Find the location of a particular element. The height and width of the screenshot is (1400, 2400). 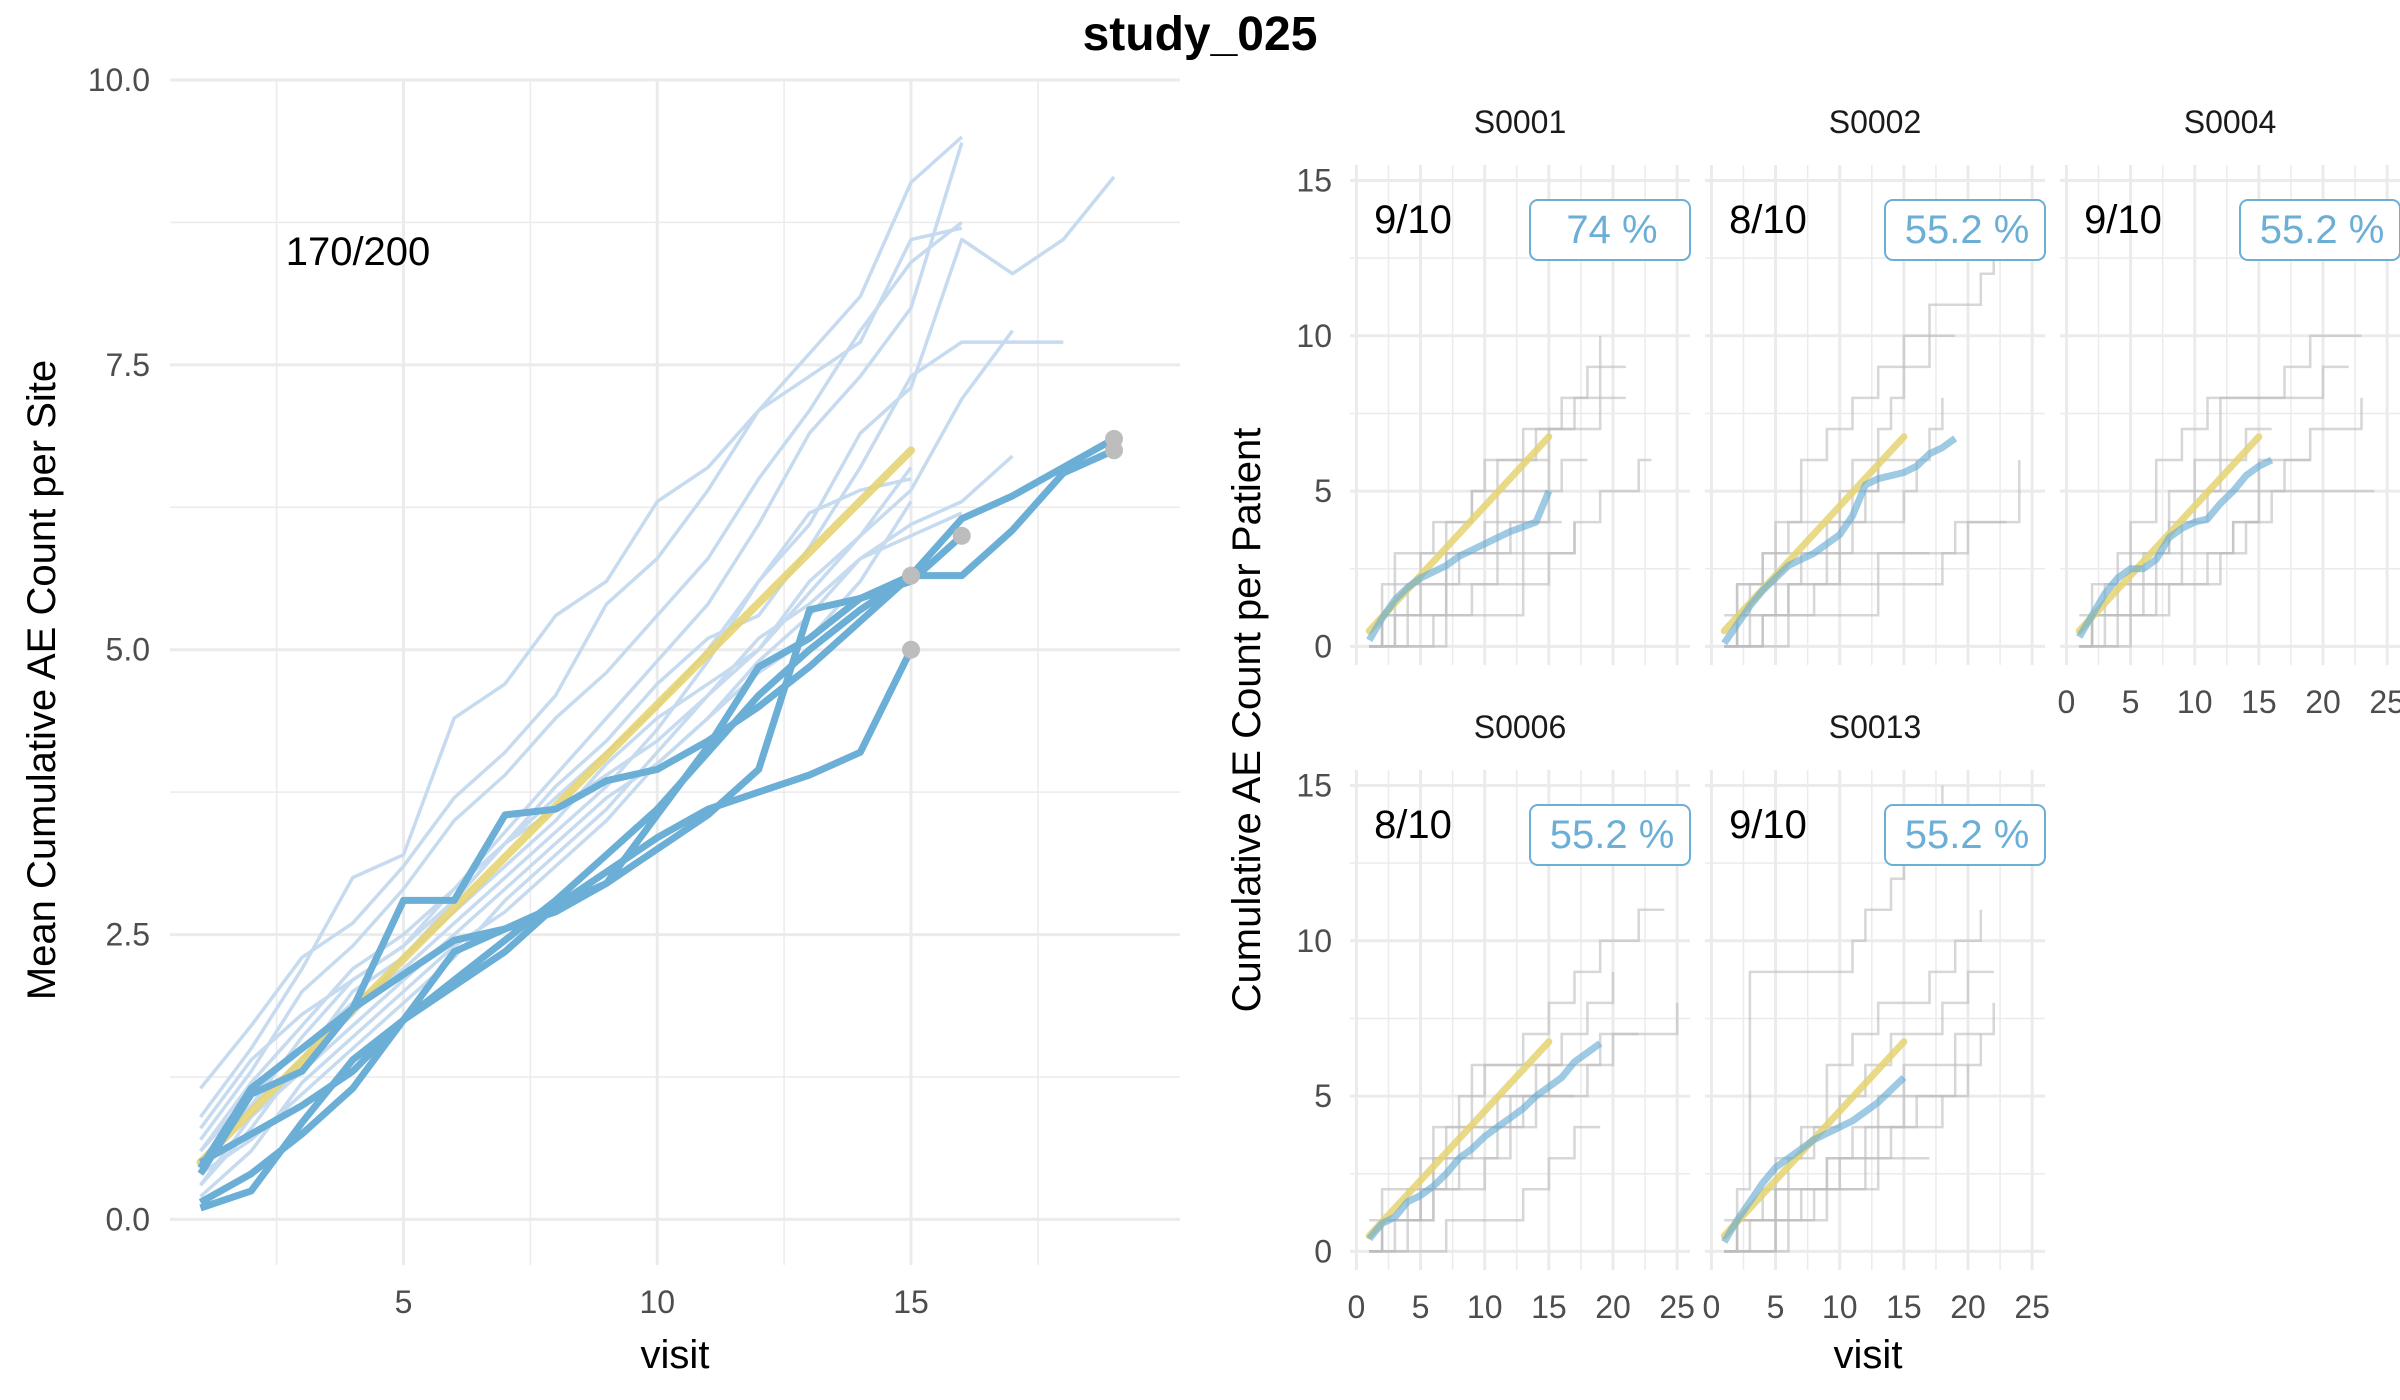

facet-panel-s0004: S0004 9/10 55.2 % 0 5 10 15 20 25 is located at coordinates (2229, 412).